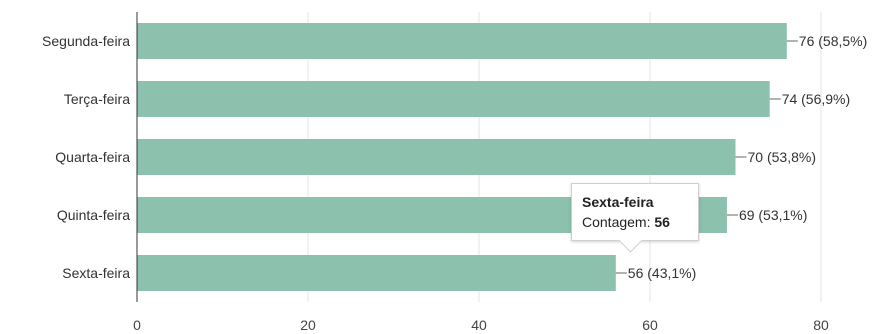 The image size is (893, 334). What do you see at coordinates (93, 215) in the screenshot?
I see `category-label: Quinta-feira` at bounding box center [93, 215].